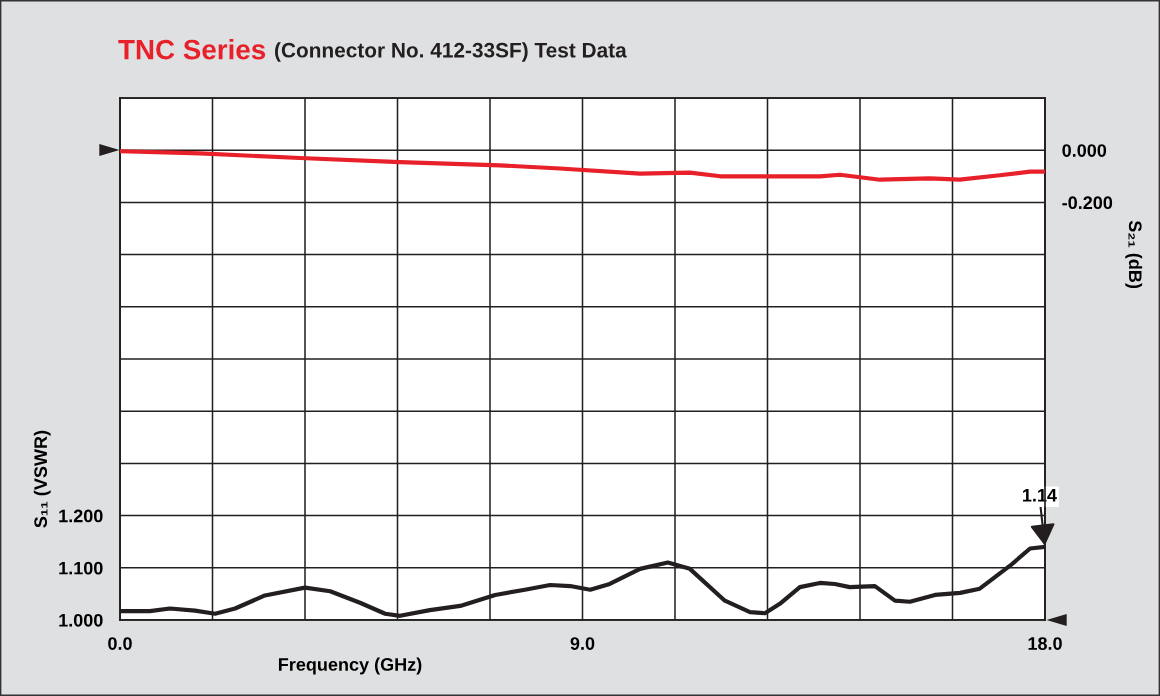 The width and height of the screenshot is (1160, 696). What do you see at coordinates (1084, 150) in the screenshot?
I see `y2-tick-label: 0.000` at bounding box center [1084, 150].